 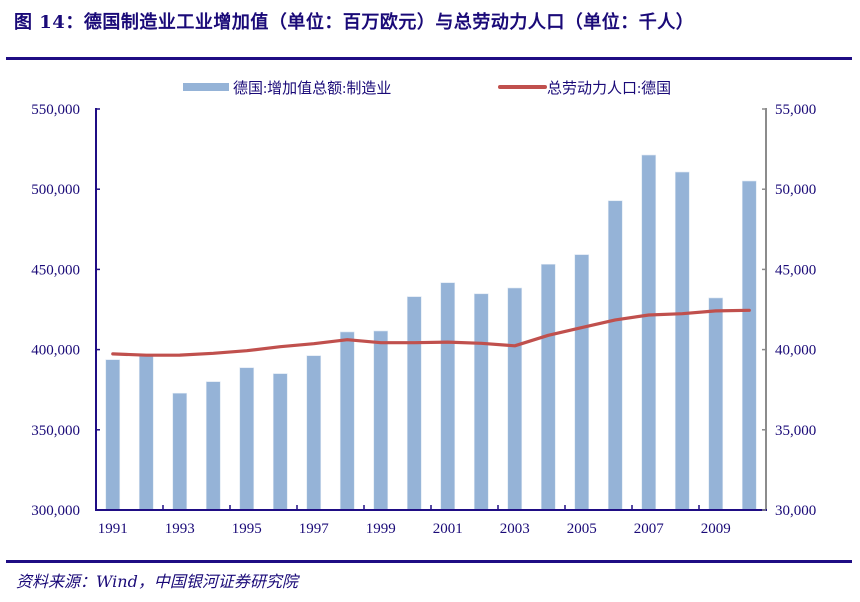 What do you see at coordinates (582, 382) in the screenshot?
I see `bar-2005` at bounding box center [582, 382].